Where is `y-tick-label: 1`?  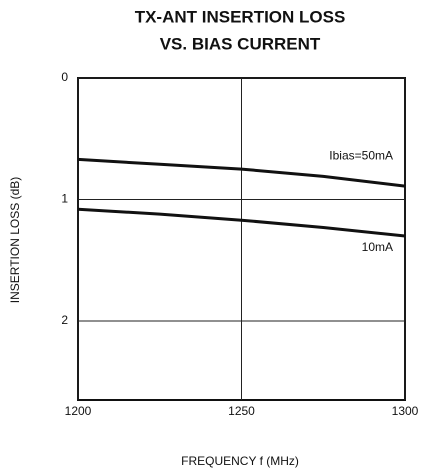
y-tick-label: 1 is located at coordinates (64, 199).